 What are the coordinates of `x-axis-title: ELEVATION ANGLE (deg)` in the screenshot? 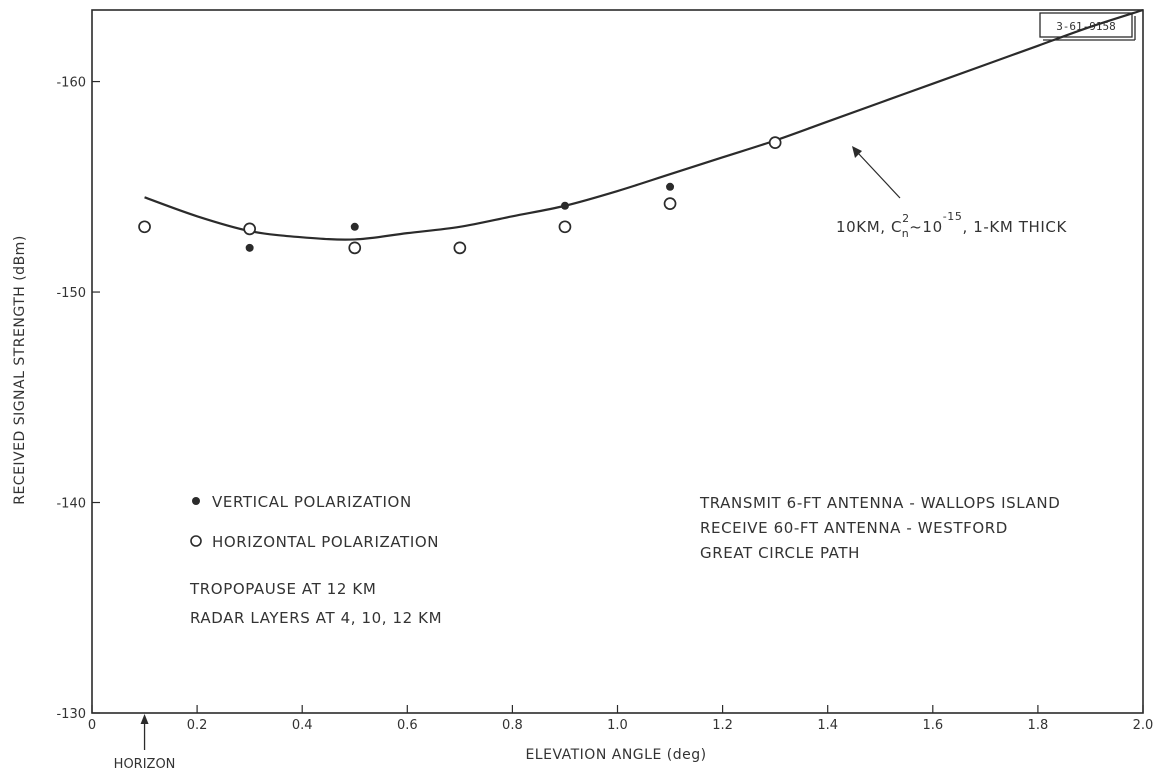 It's located at (615, 755).